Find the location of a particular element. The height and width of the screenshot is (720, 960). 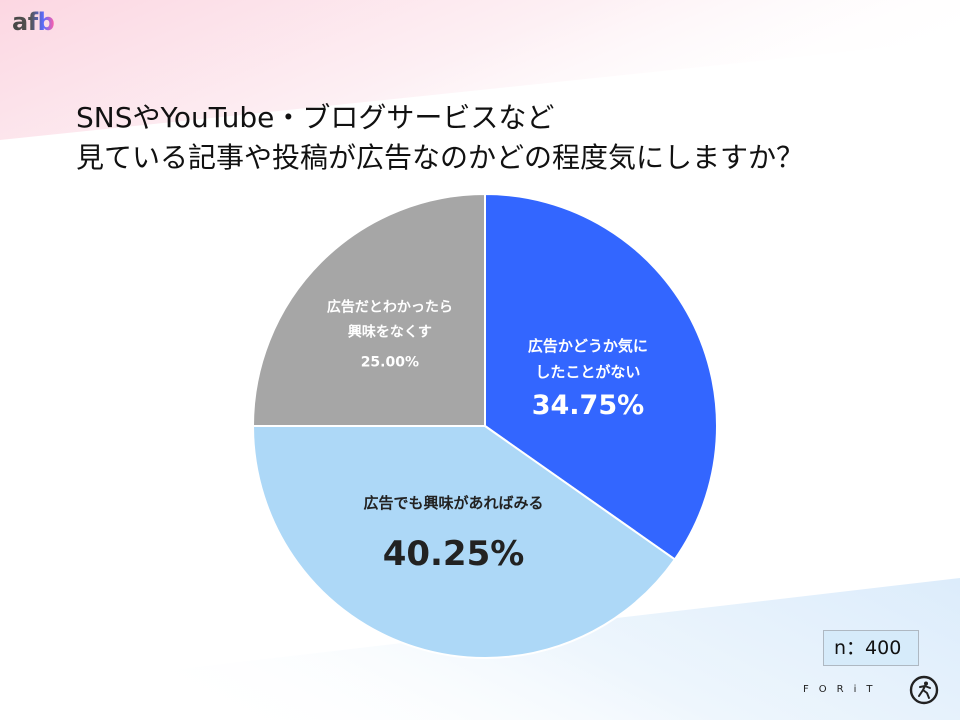

slice-3-label-line-1: 広告だとわかったら is located at coordinates (390, 306).